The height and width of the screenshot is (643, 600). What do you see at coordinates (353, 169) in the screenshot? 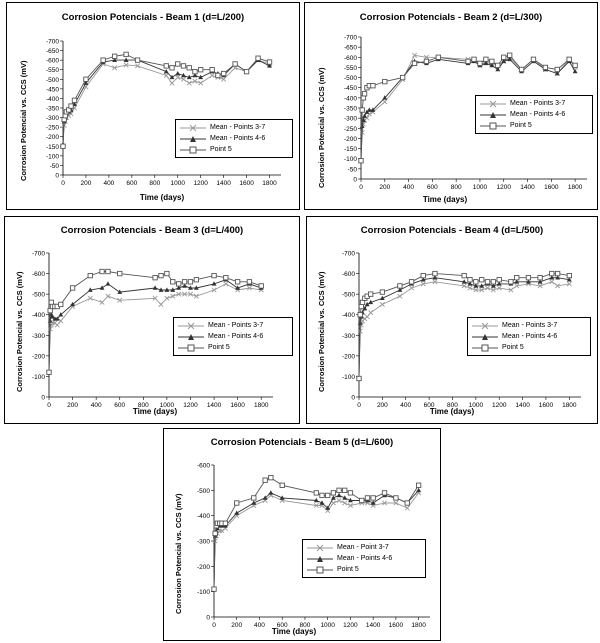
I see `y-tick-label: -50` at bounding box center [353, 169].